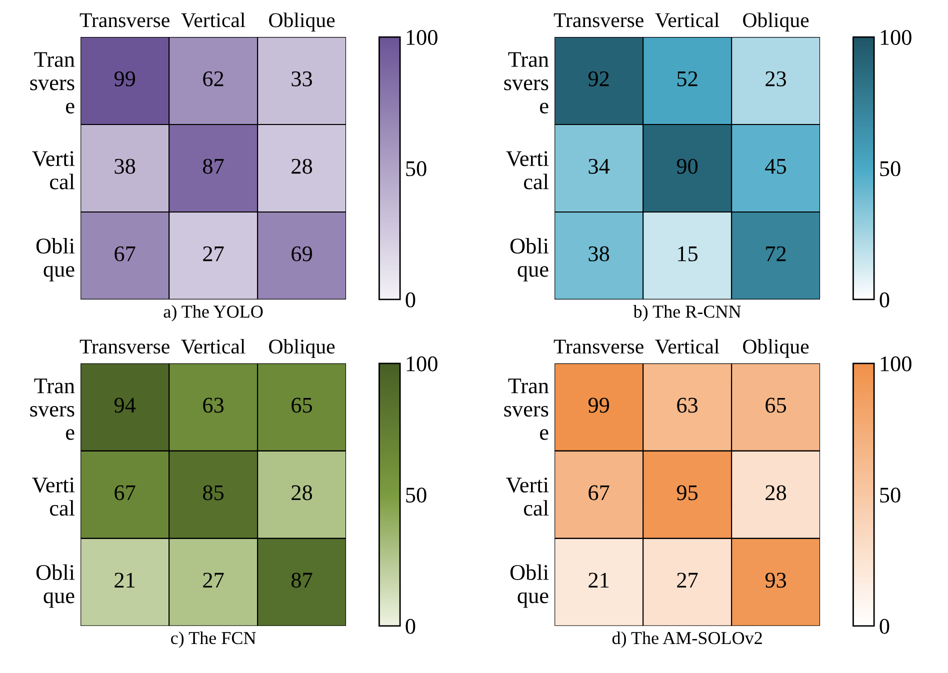  What do you see at coordinates (775, 166) in the screenshot?
I see `data-label: 45` at bounding box center [775, 166].